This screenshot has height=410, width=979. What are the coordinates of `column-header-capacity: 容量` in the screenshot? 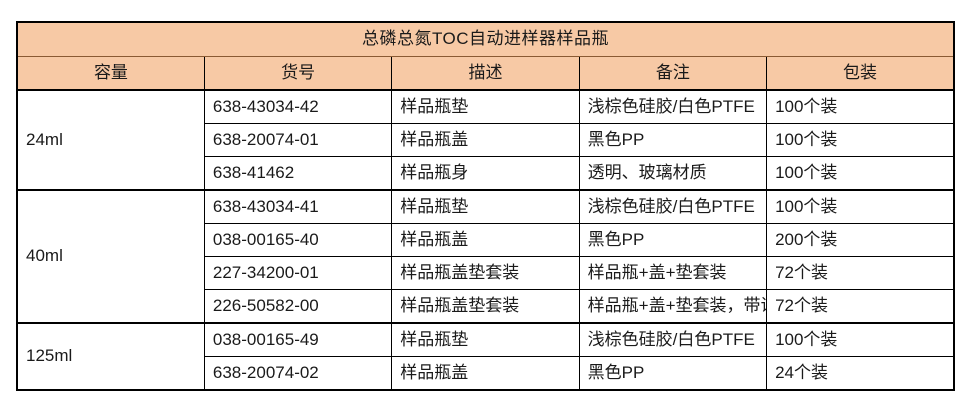 It's located at (110, 73).